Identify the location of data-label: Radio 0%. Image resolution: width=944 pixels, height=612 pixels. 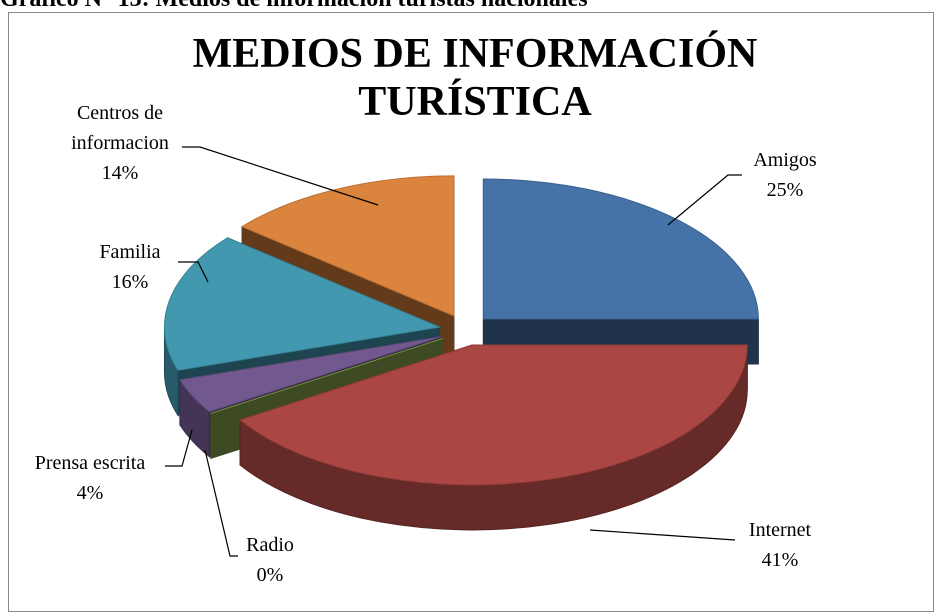
(270, 560).